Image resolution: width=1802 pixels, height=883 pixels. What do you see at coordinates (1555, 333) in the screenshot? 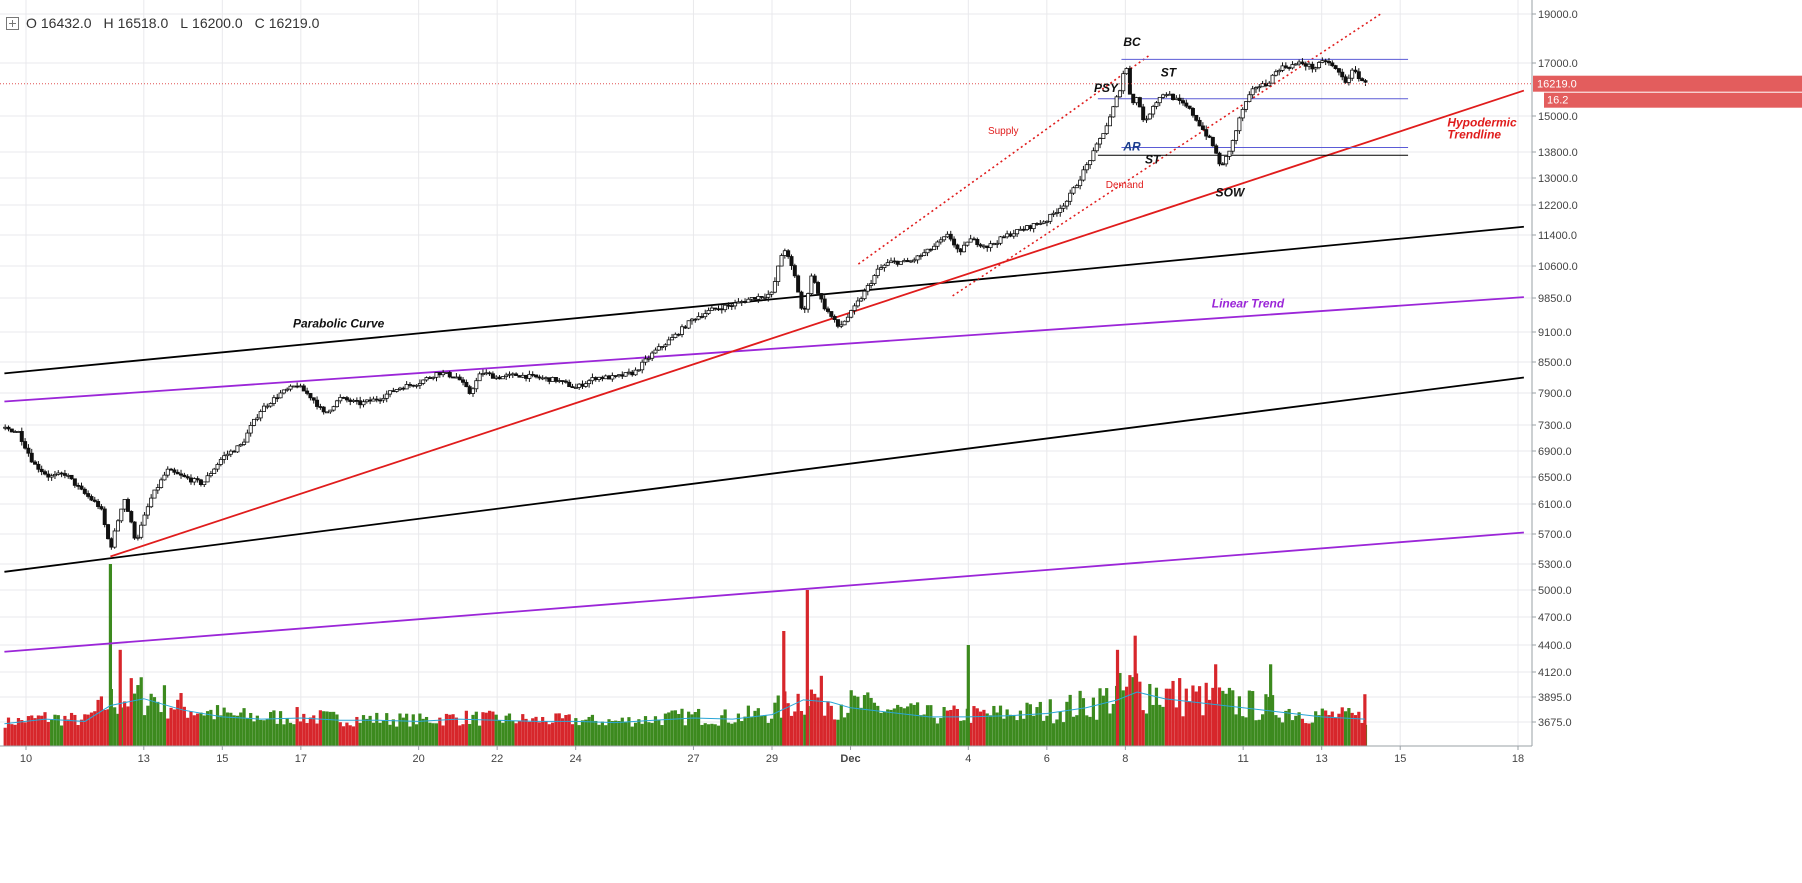
I see `price-tick-label-14: 9100.0` at bounding box center [1555, 333].